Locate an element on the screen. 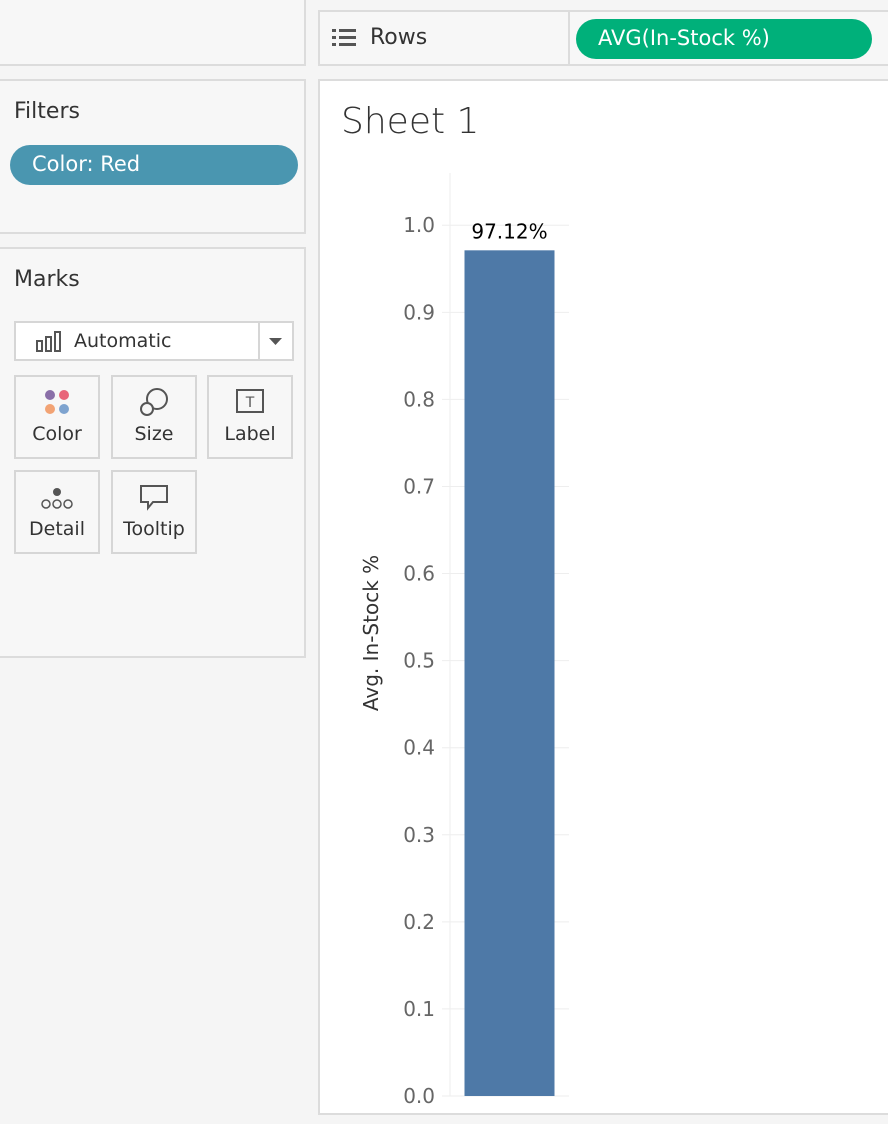 The width and height of the screenshot is (888, 1124). bar is located at coordinates (509, 673).